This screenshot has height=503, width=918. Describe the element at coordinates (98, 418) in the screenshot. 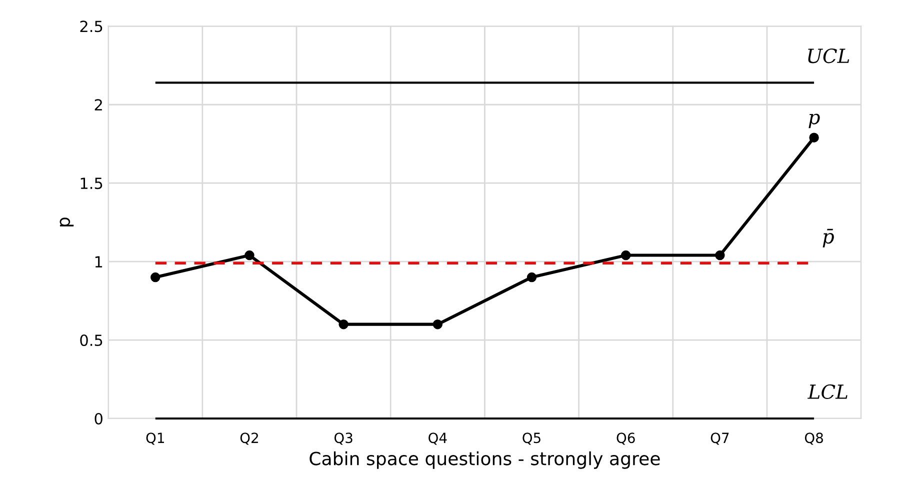

I see `y-tick-label: 0` at that location.